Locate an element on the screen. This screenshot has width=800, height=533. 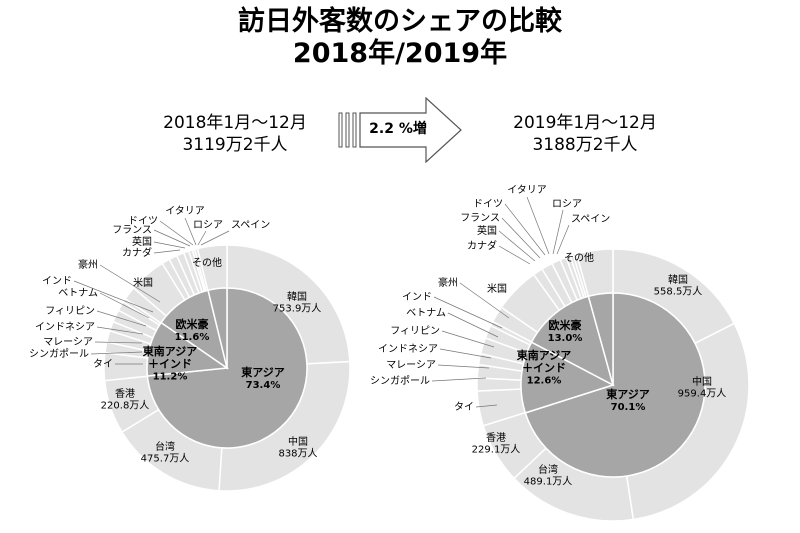
outer-label-0: 韓国 753.9万人 is located at coordinates (297, 303).